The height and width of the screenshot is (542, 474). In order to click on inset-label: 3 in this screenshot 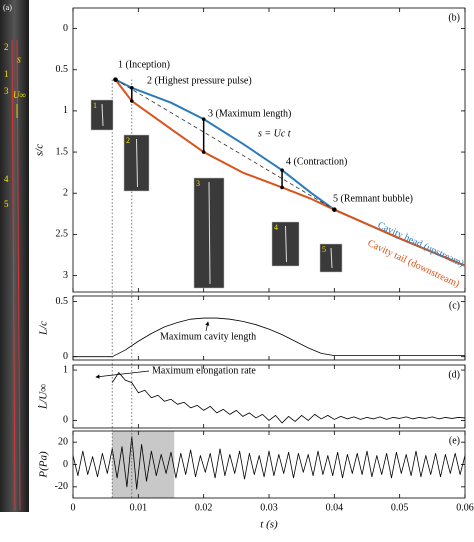, I will do `click(198, 183)`.